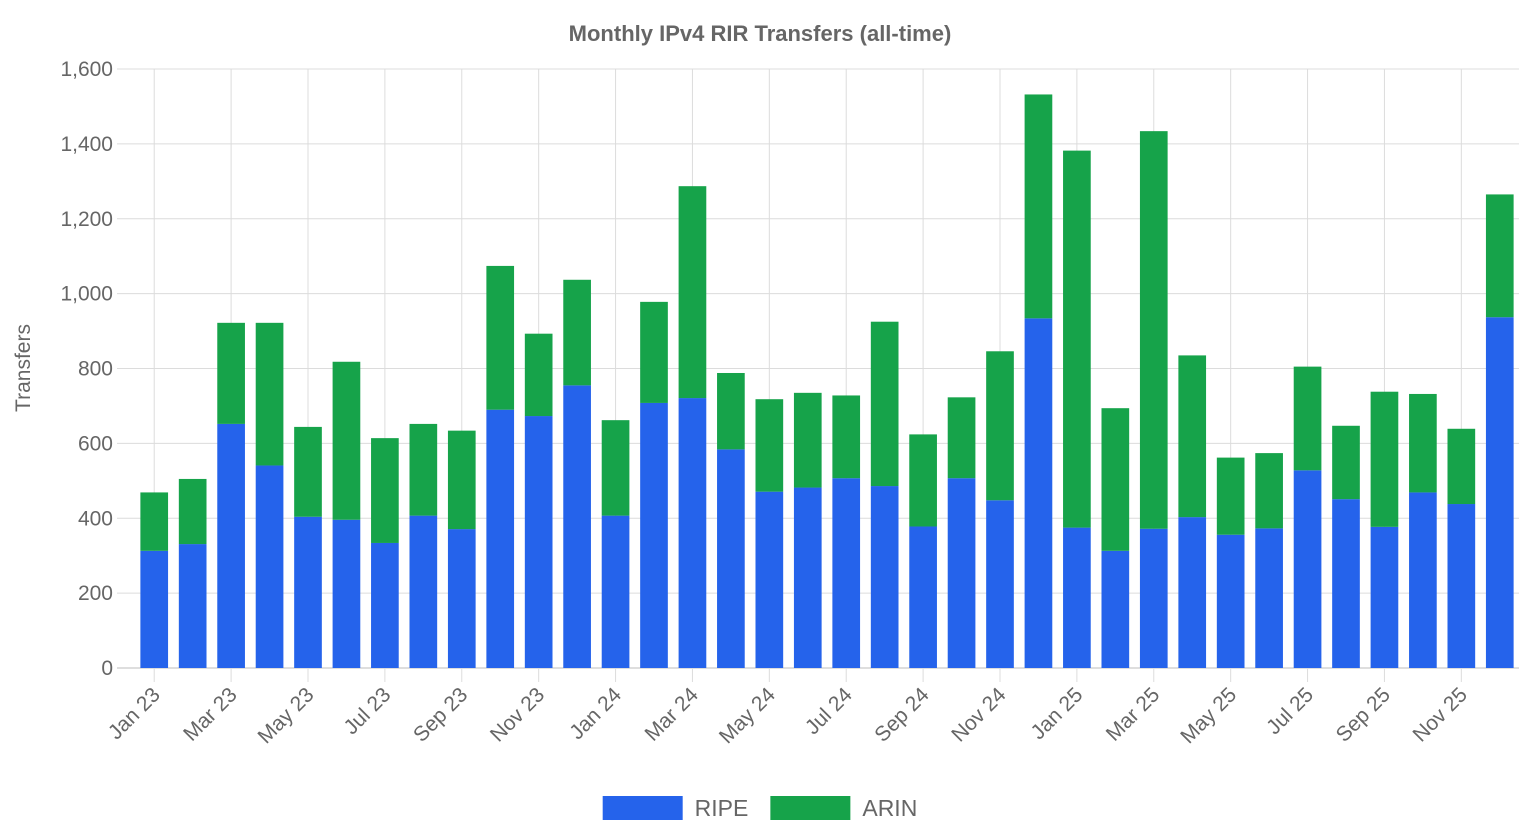 This screenshot has width=1520, height=840. Describe the element at coordinates (760, 33) in the screenshot. I see `chart-title: Monthly IPv4 RIR Transfers (all-time)` at that location.